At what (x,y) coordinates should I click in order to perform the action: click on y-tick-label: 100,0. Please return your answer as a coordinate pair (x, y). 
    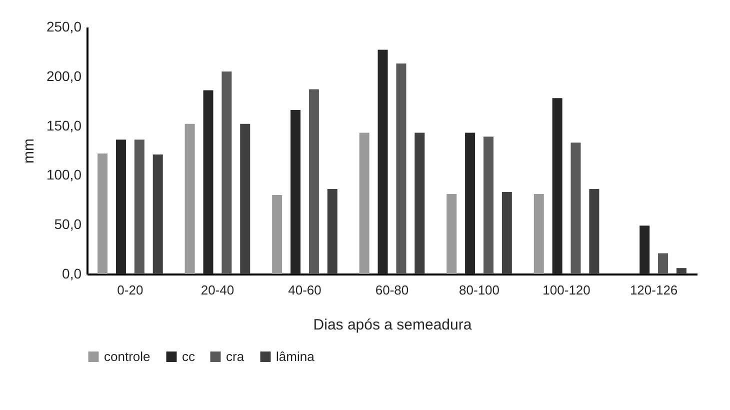
    Looking at the image, I should click on (64, 174).